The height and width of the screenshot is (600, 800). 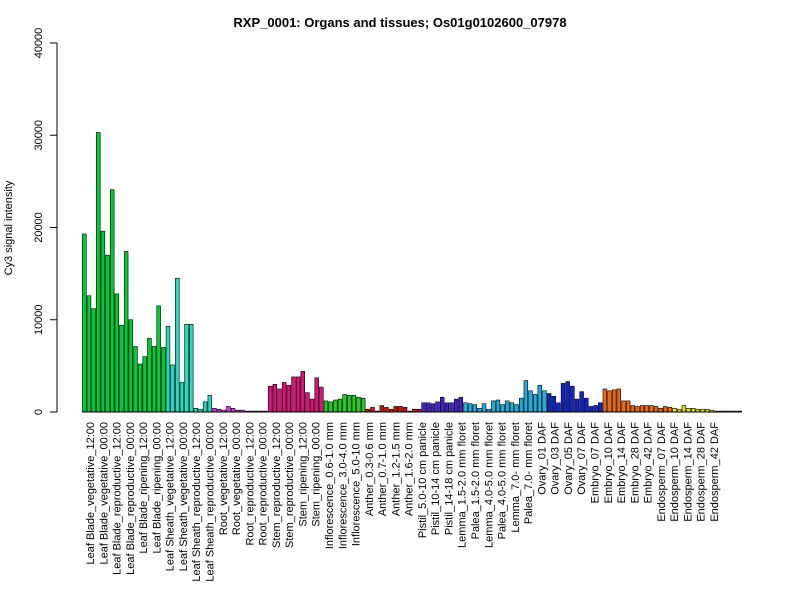 I want to click on x-tick-label: Pistil_10-14 cm panicle, so click(x=436, y=478).